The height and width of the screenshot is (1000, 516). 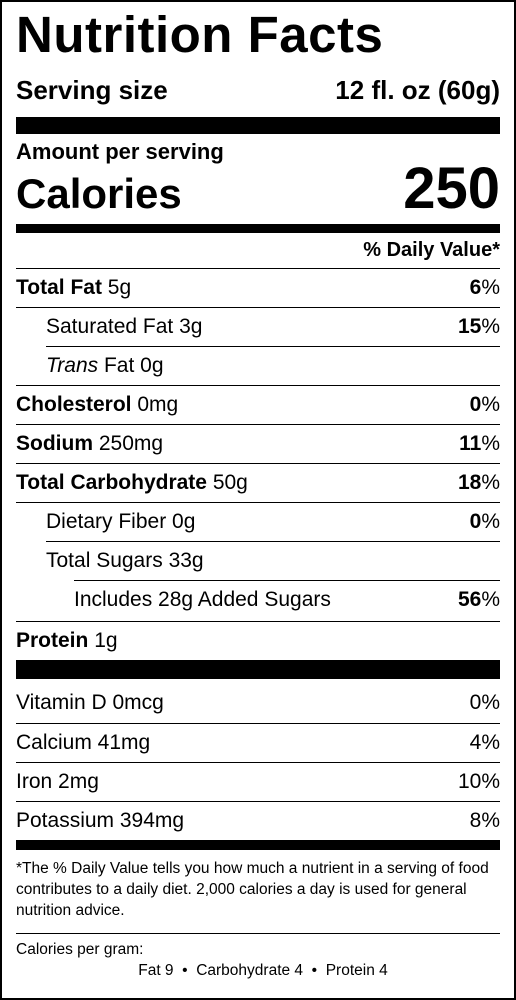 I want to click on daily-value-header: % Daily Value*, so click(x=431, y=250).